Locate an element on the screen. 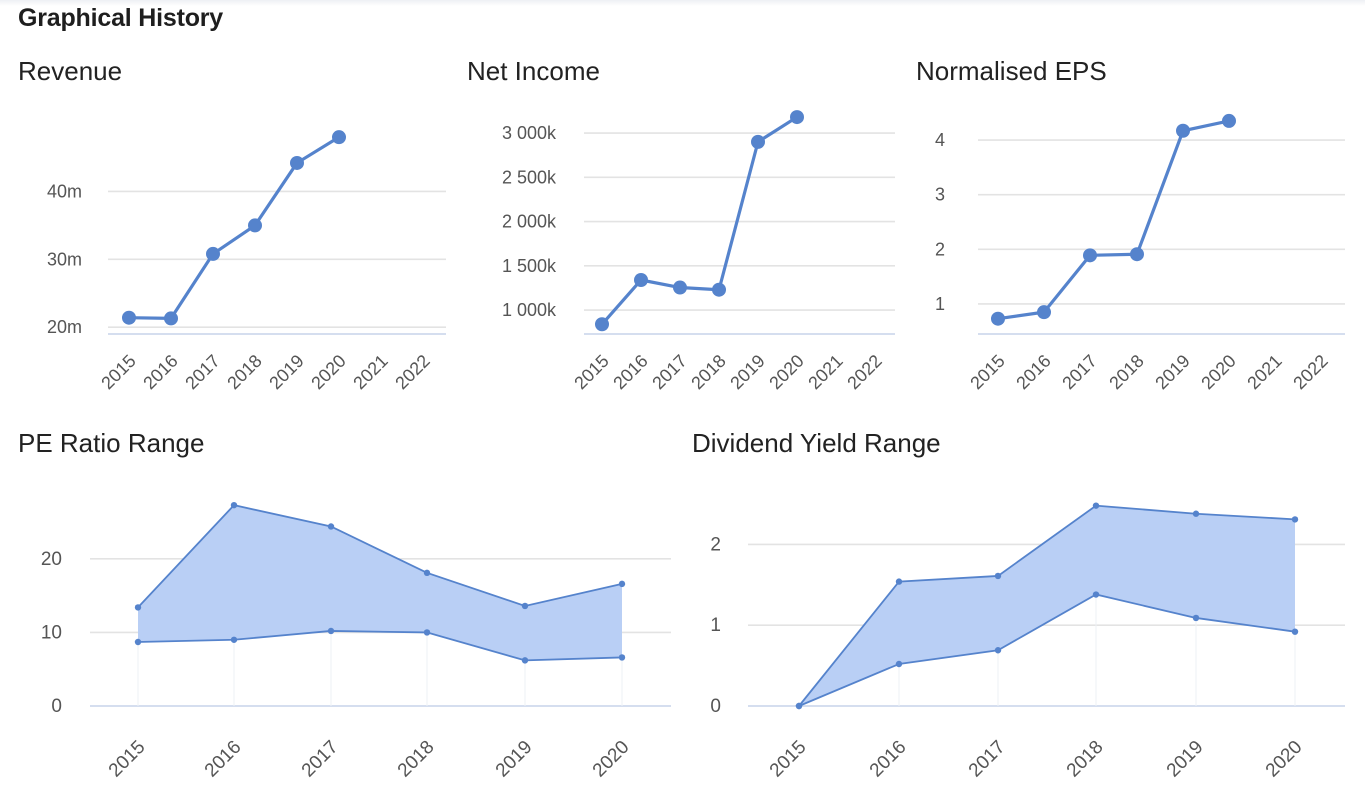 This screenshot has width=1365, height=794. top-shadow is located at coordinates (682, 3).